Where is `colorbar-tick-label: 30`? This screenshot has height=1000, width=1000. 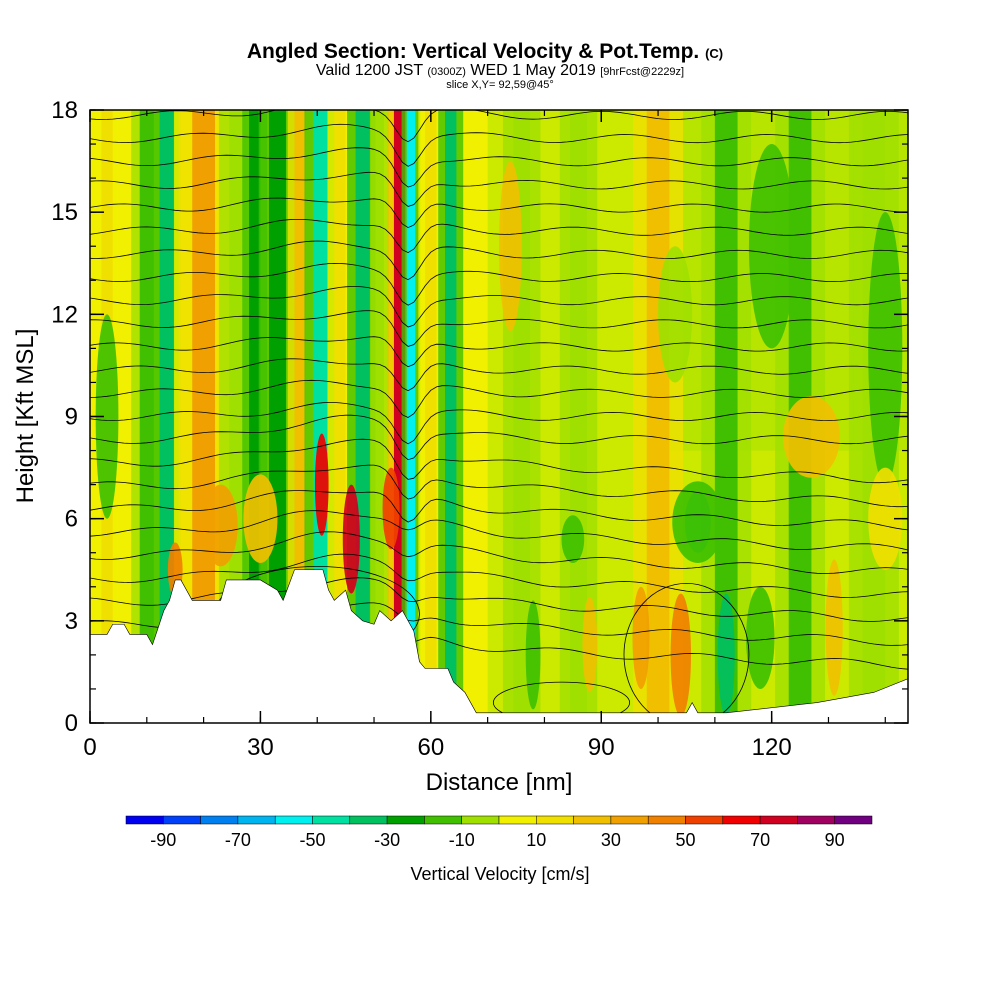
colorbar-tick-label: 30 is located at coordinates (611, 840).